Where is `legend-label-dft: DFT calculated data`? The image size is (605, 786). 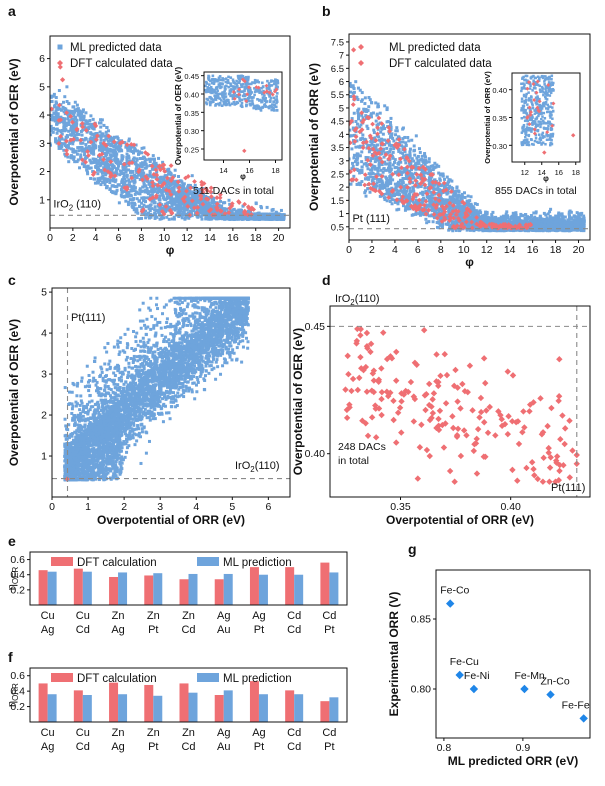 legend-label-dft: DFT calculated data is located at coordinates (121, 64).